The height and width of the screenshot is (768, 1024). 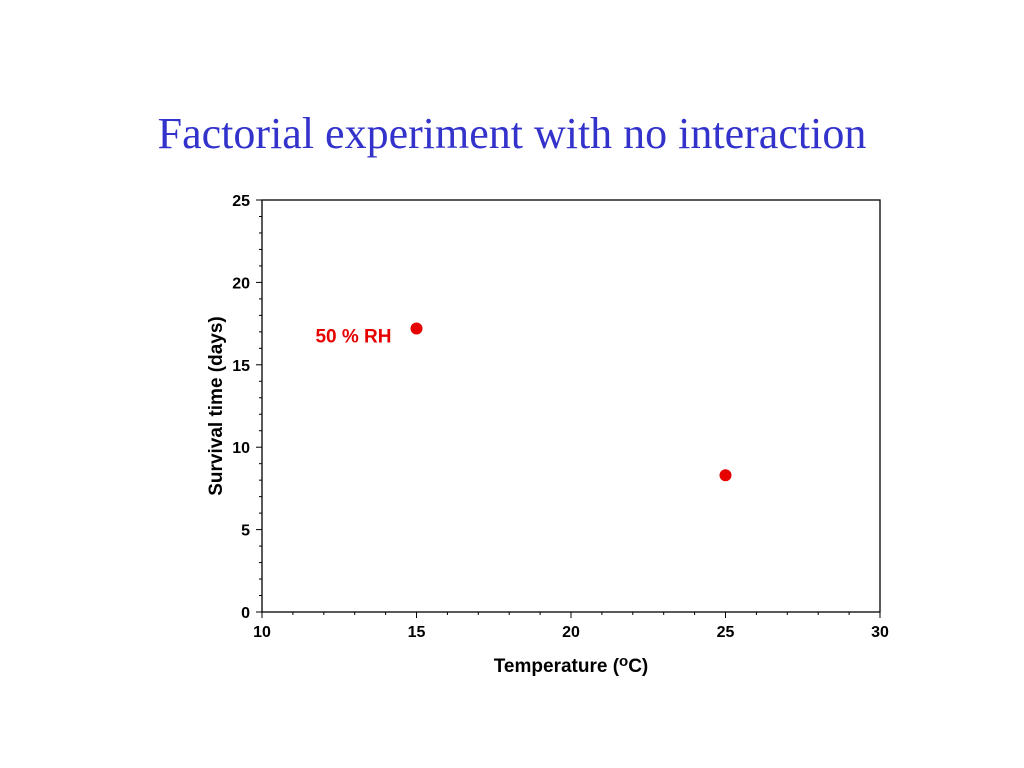 What do you see at coordinates (245, 613) in the screenshot?
I see `y-tick-label: 0` at bounding box center [245, 613].